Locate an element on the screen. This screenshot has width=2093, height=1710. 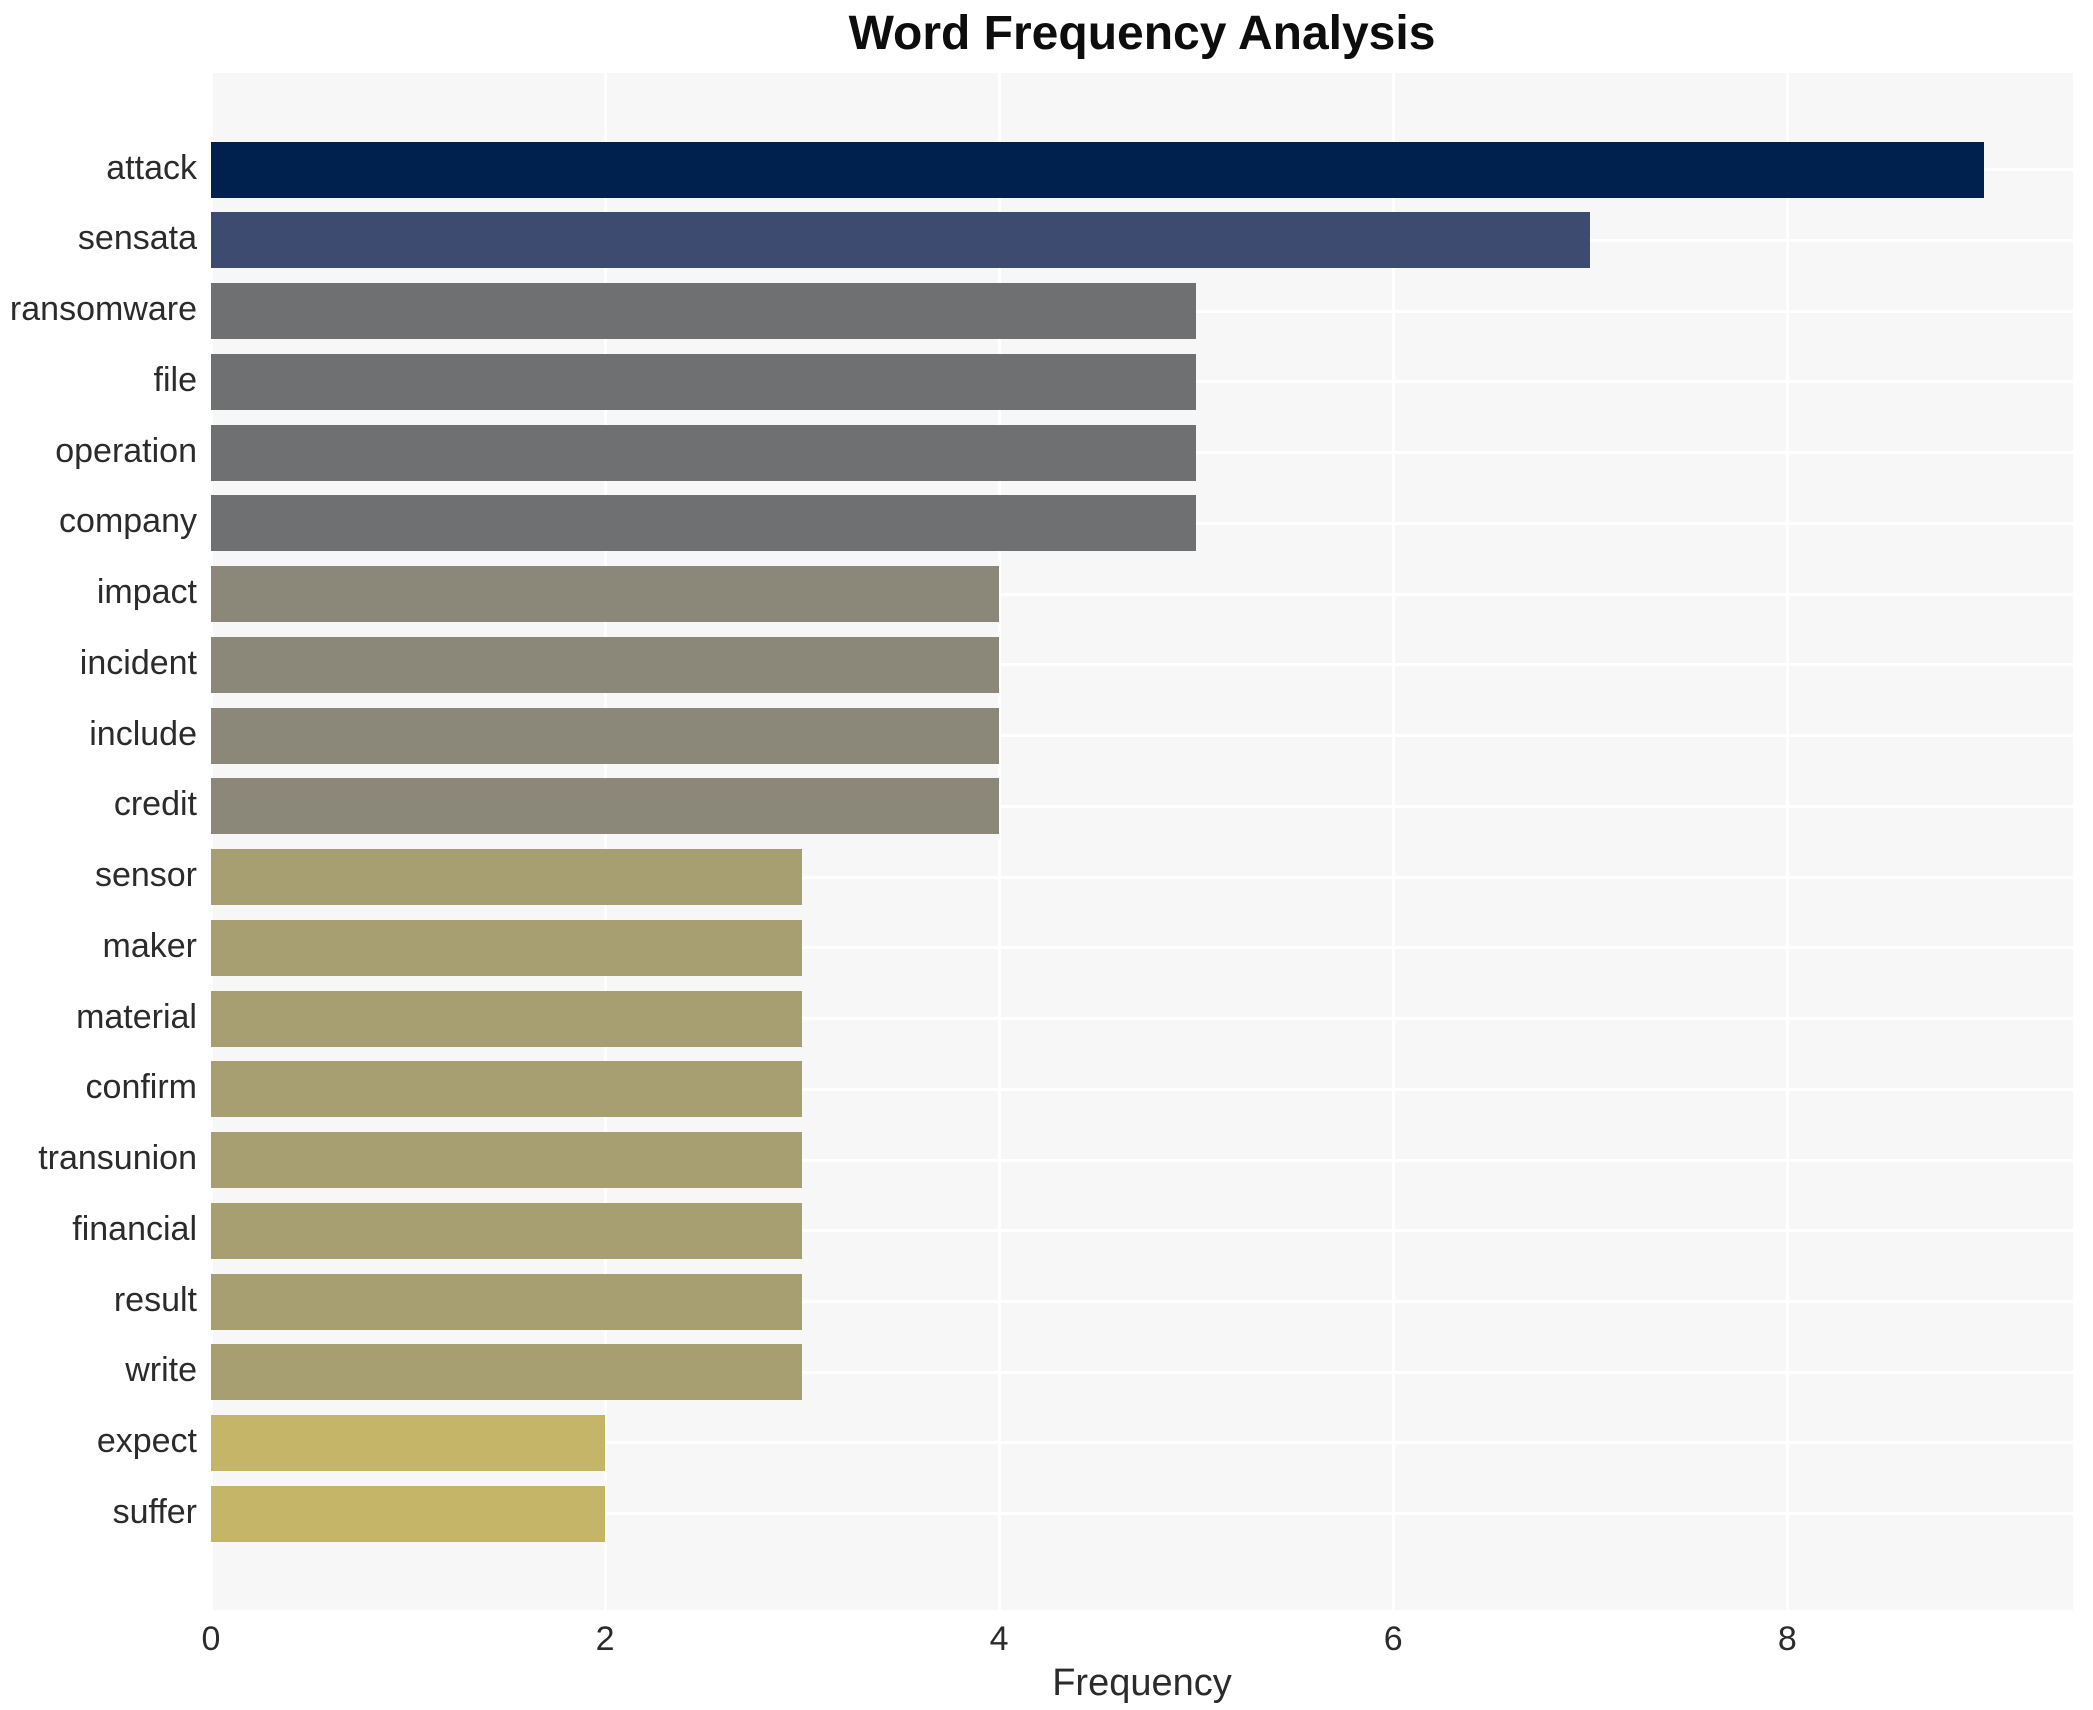
category-label-impact: impact is located at coordinates (146, 592).